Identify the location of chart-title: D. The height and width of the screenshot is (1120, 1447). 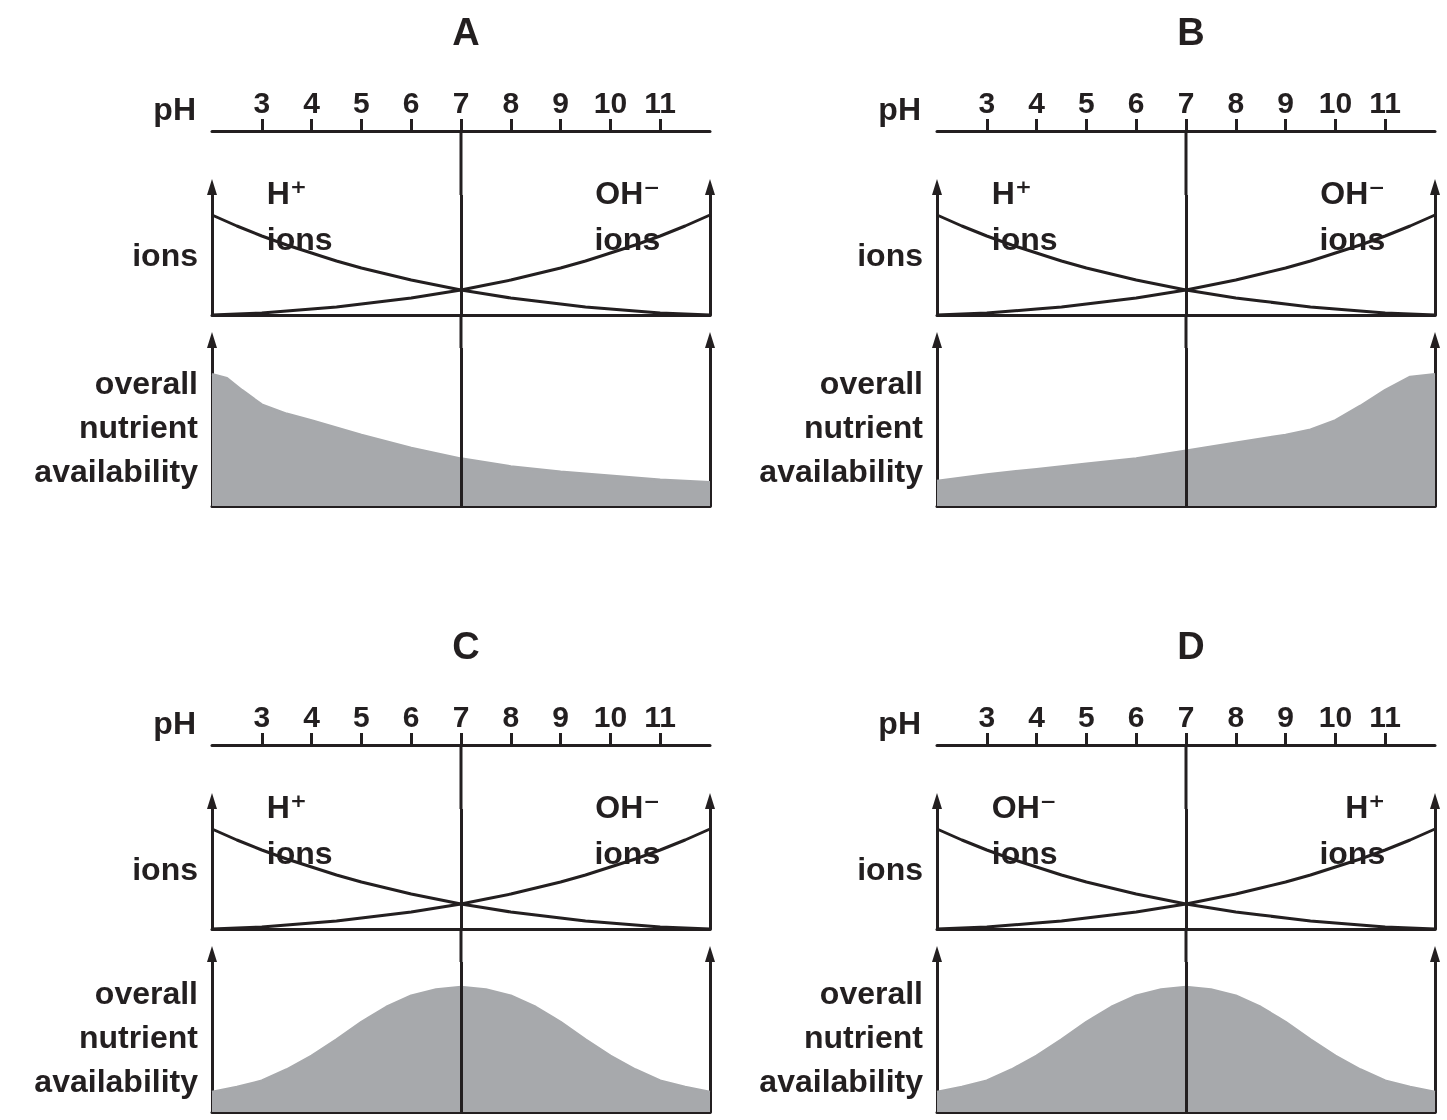
(1191, 646).